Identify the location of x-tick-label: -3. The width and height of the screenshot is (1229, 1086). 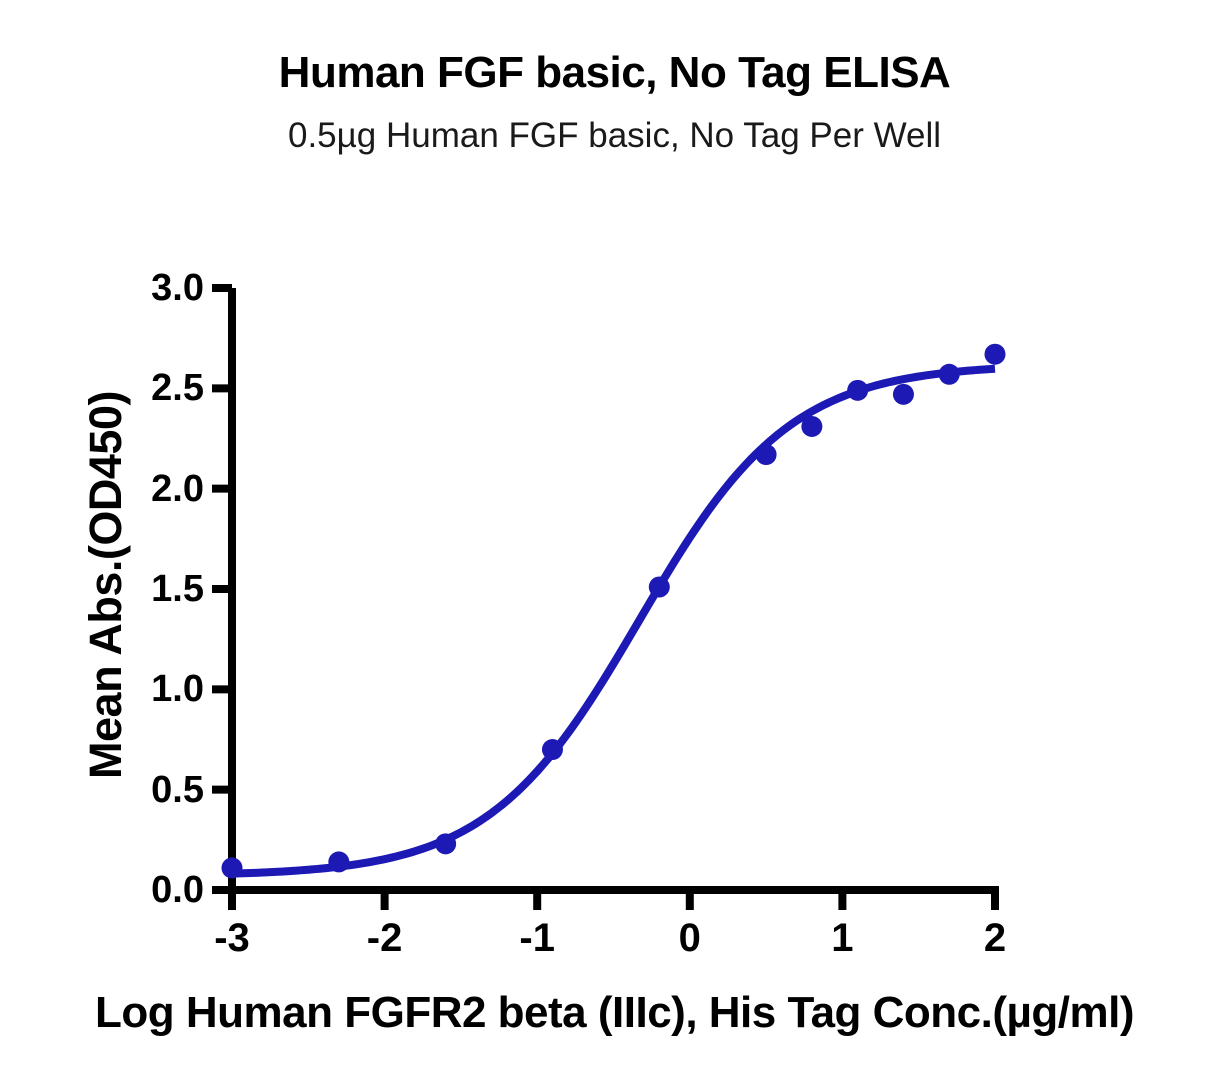
(232, 938).